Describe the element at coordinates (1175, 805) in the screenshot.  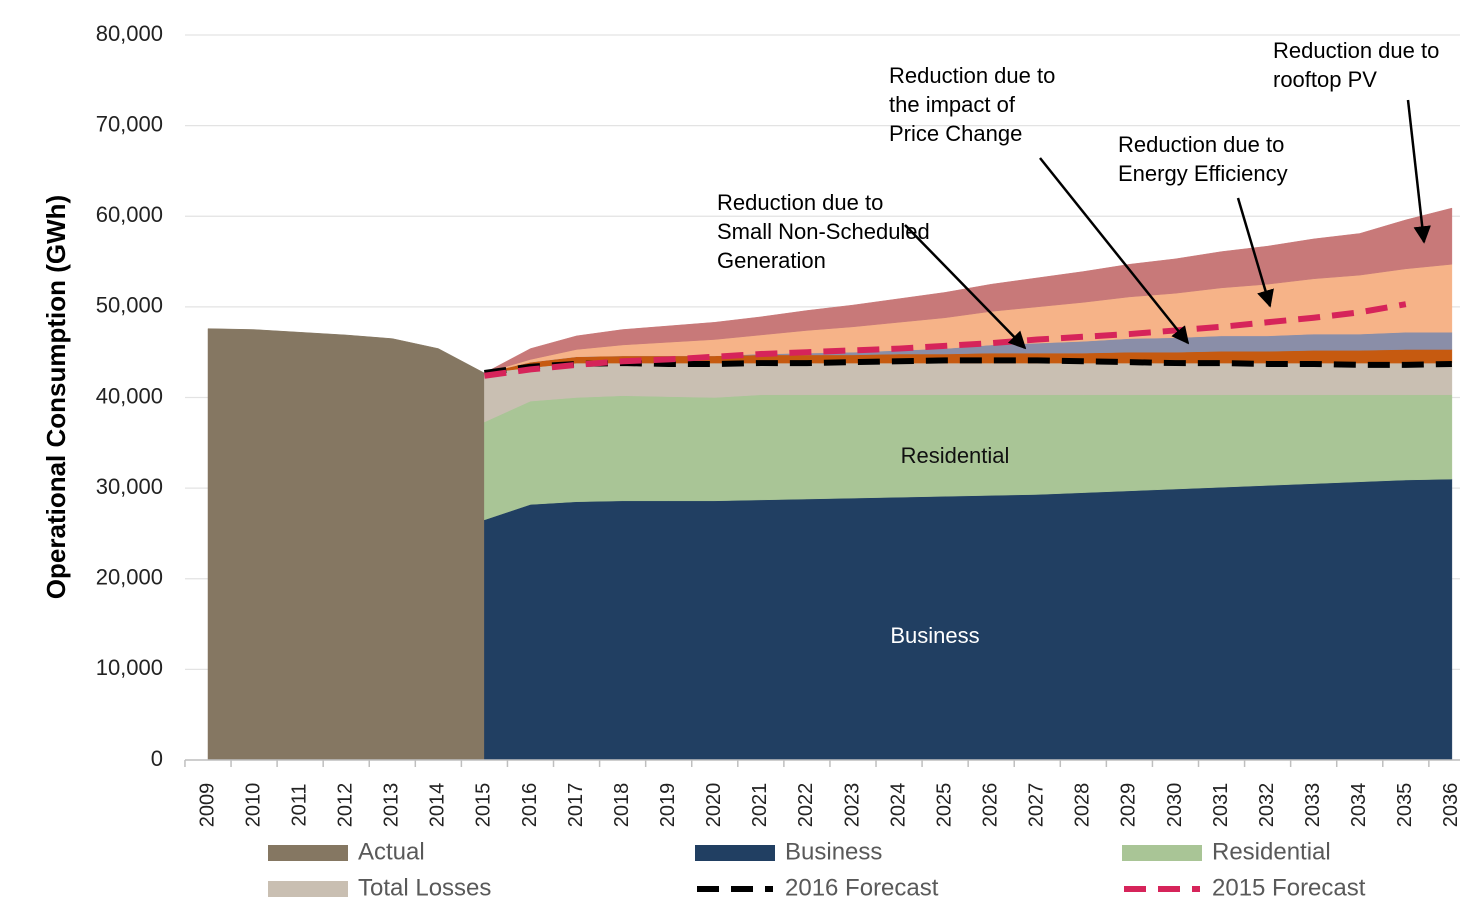
I see `x-tick-label: 2030` at that location.